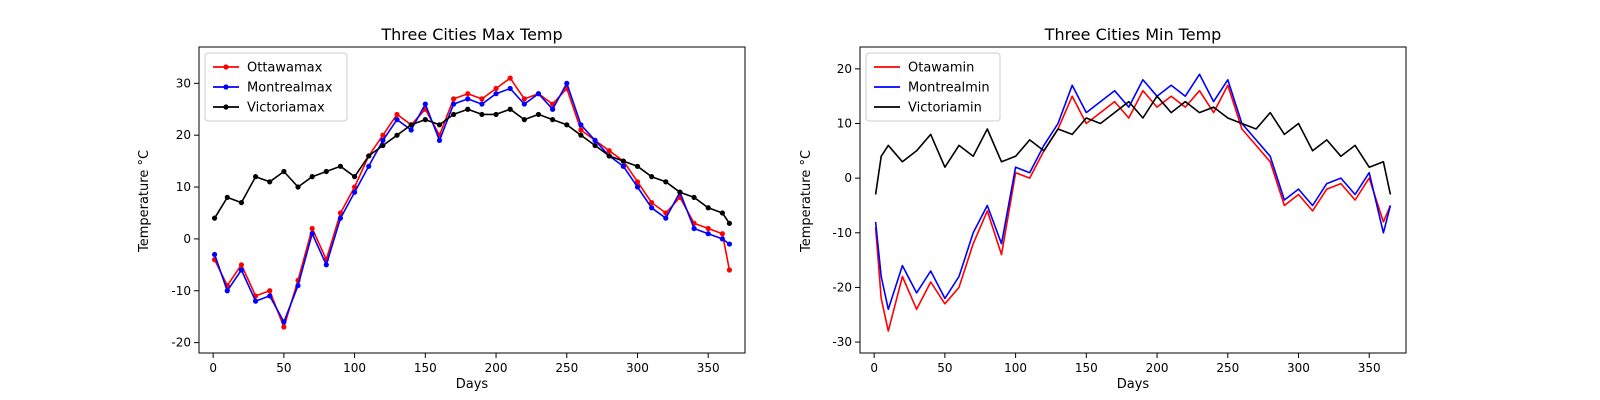 The image size is (1600, 400). Describe the element at coordinates (144, 201) in the screenshot. I see `y-axis-label: Temperature °C` at that location.